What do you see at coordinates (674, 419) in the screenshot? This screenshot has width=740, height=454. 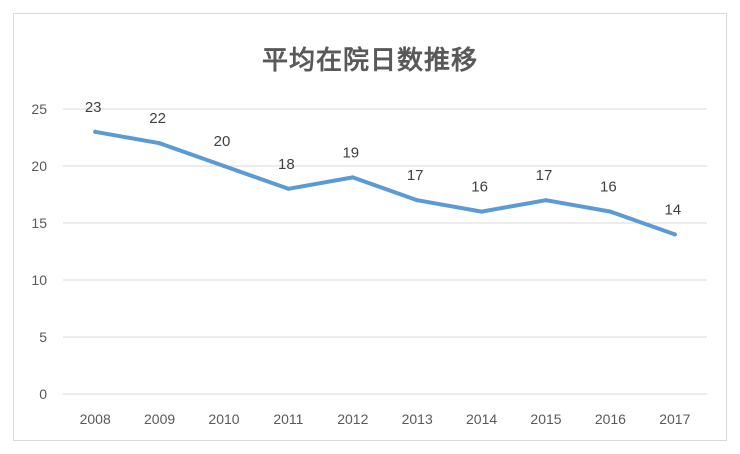 I see `x-tick-label: 2017` at bounding box center [674, 419].